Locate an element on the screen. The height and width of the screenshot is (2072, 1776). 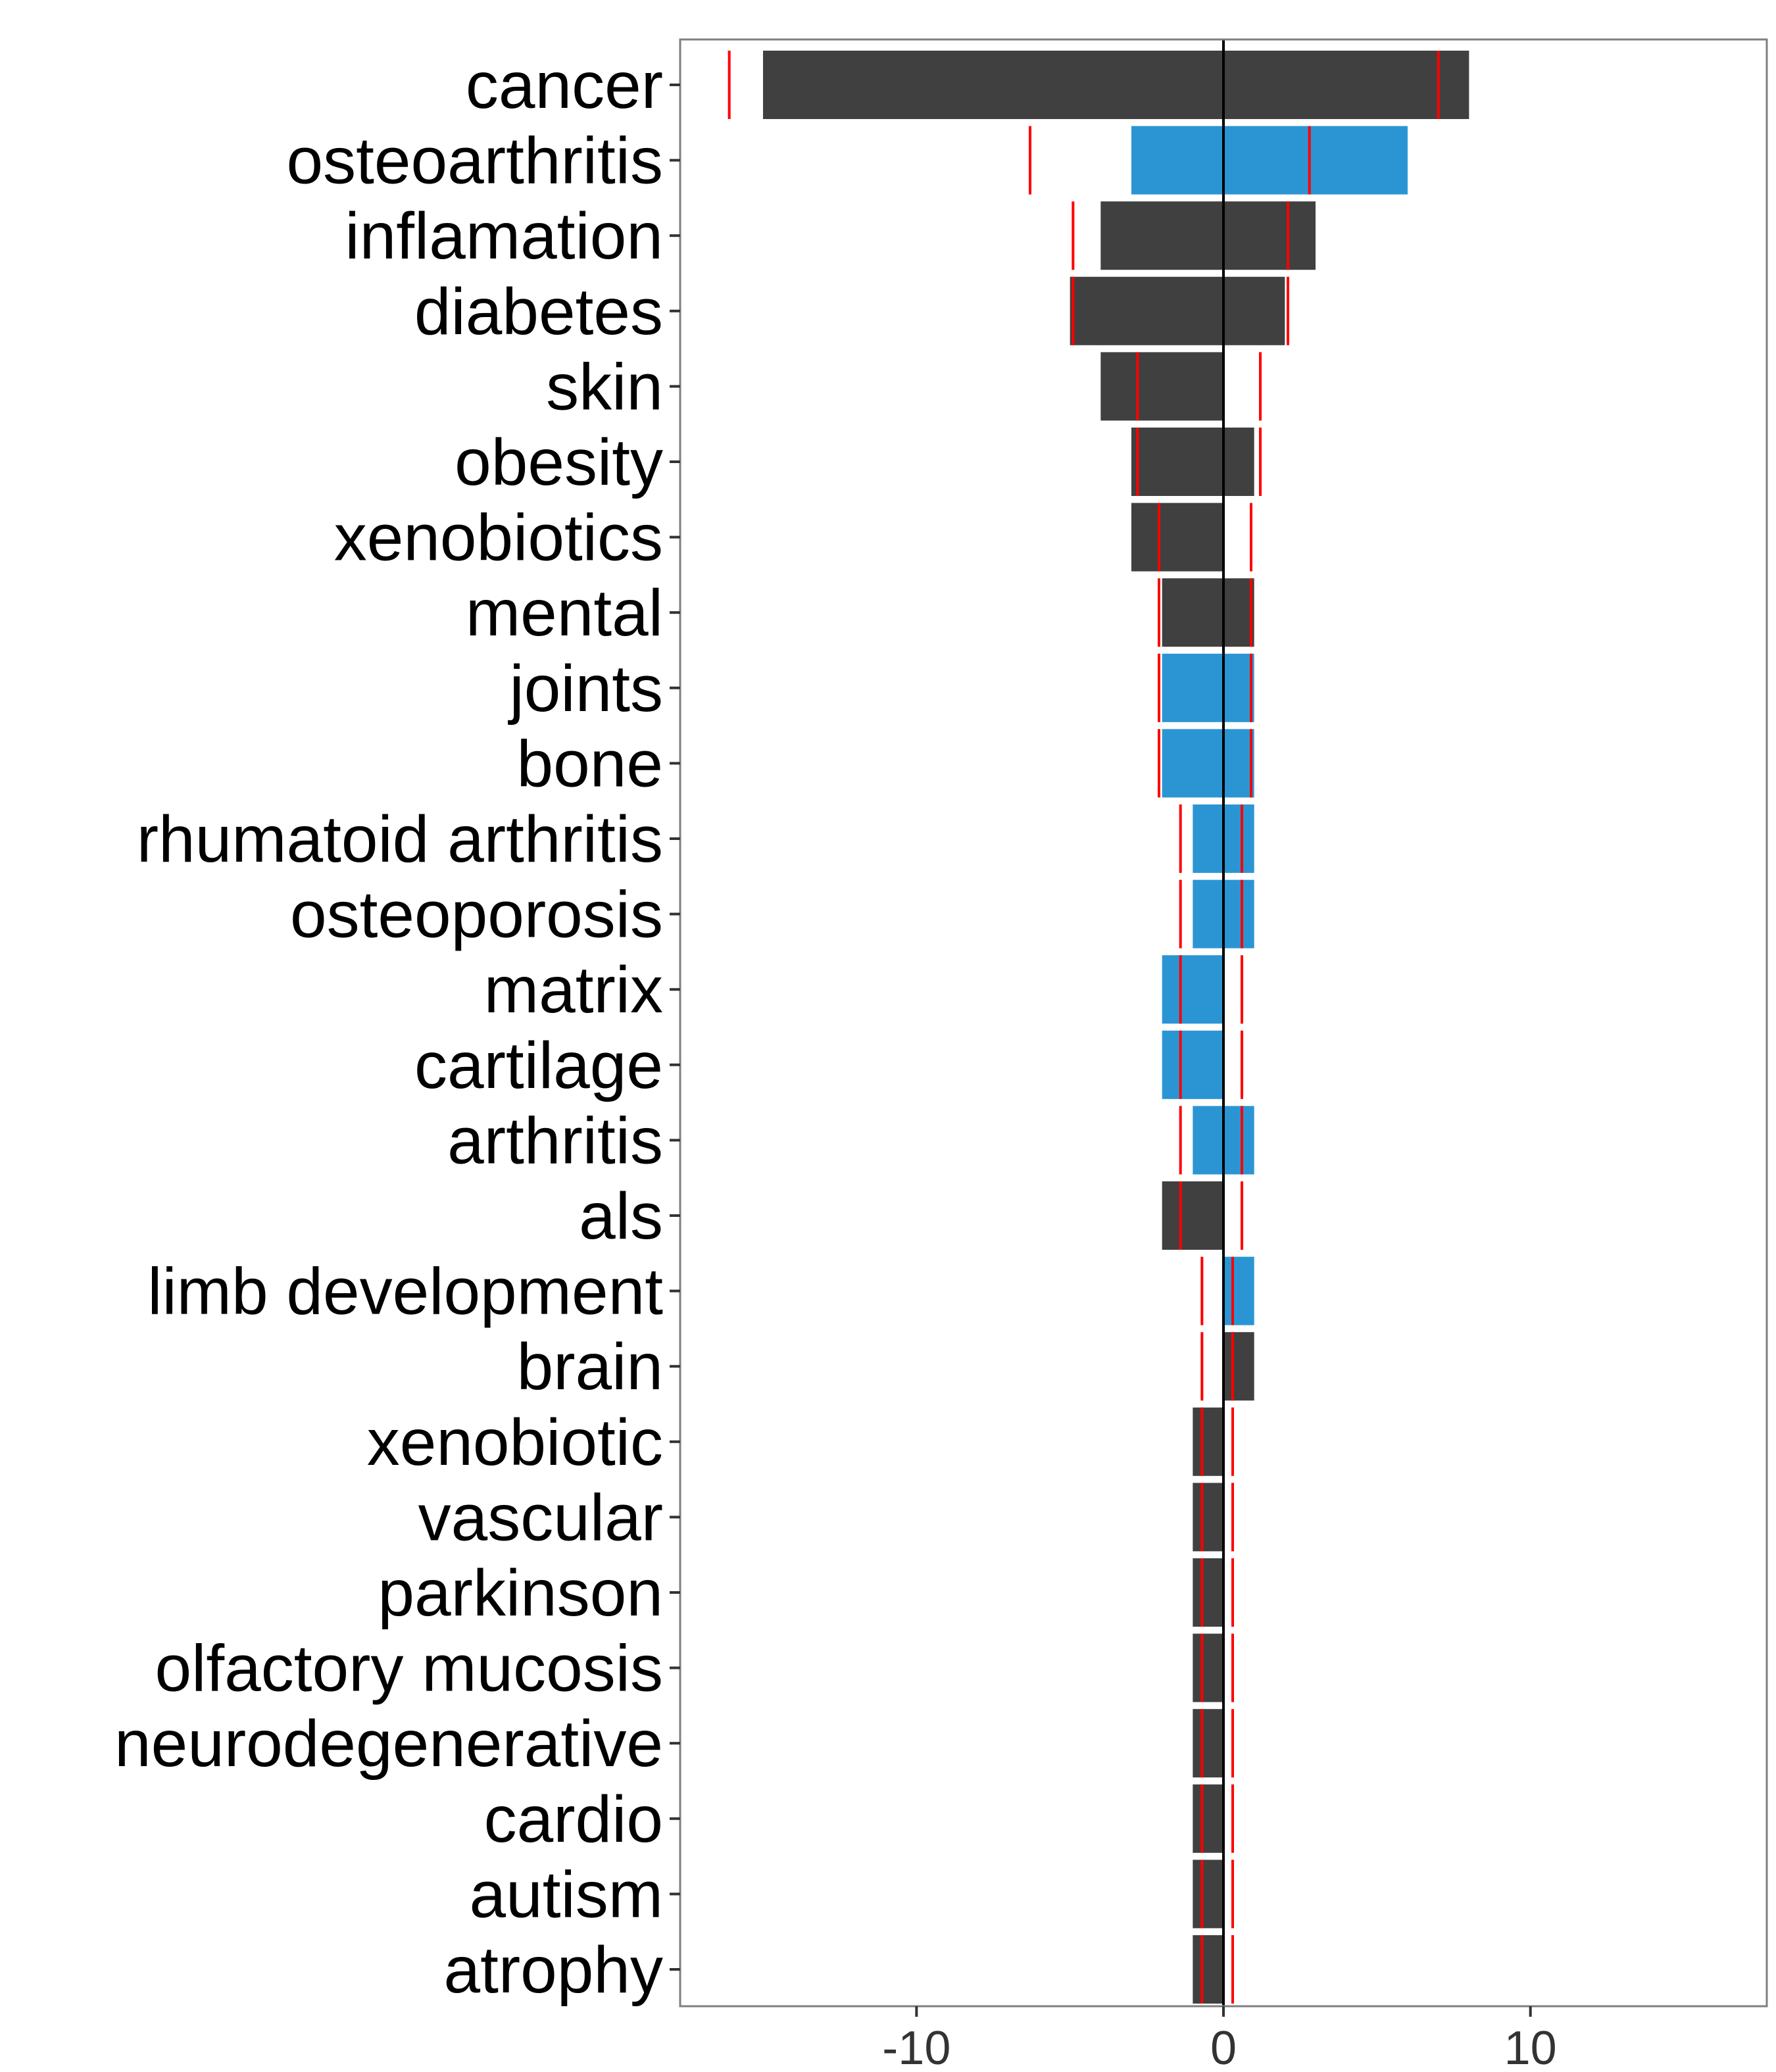
category-label: cardio is located at coordinates (573, 1819).